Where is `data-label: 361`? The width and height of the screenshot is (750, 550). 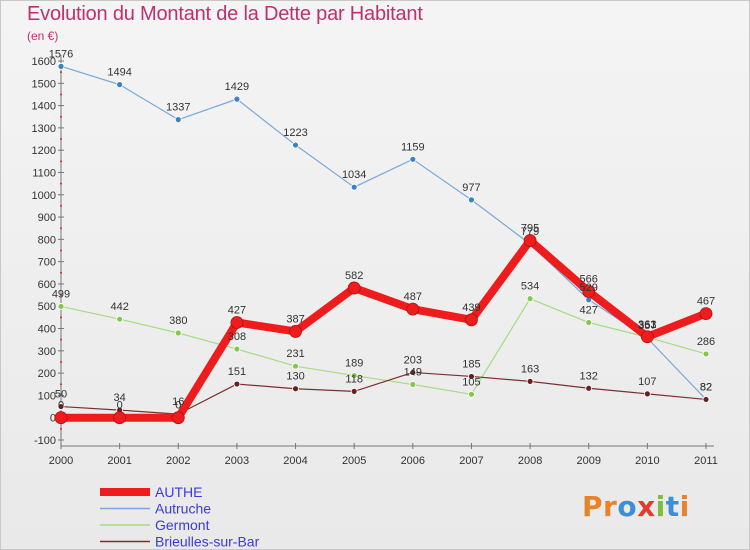 data-label: 361 is located at coordinates (647, 325).